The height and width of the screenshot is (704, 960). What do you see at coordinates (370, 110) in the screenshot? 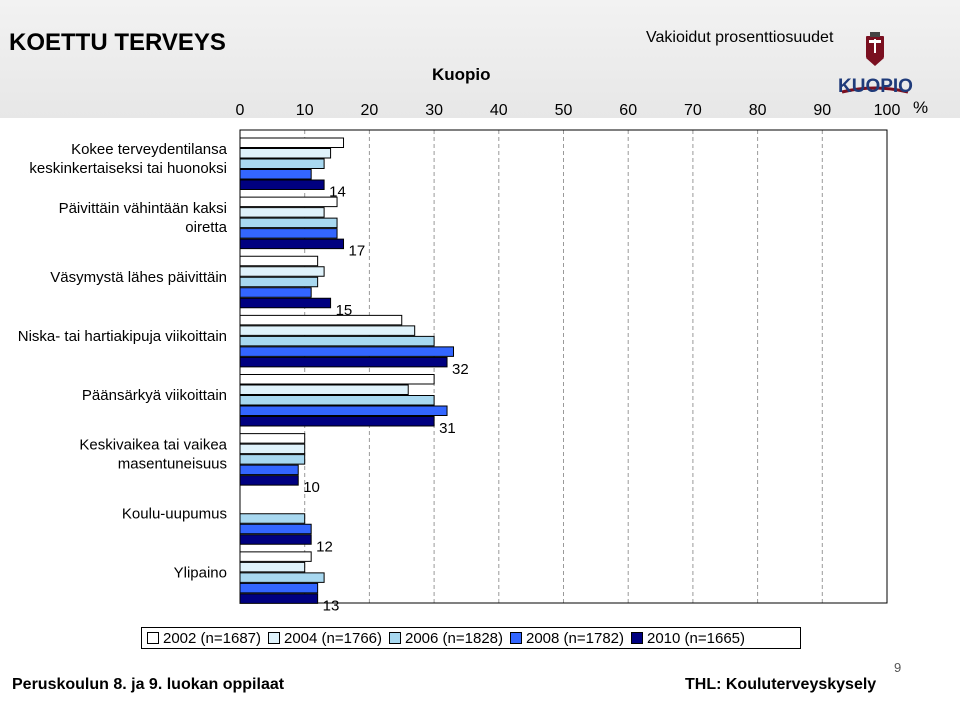
I see `x-tick-label: 20` at bounding box center [370, 110].